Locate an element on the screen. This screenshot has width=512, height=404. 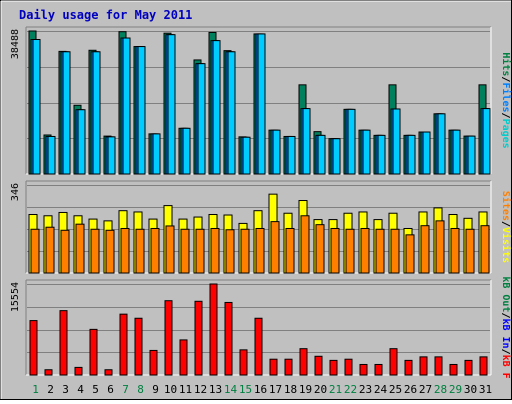
bar-kbf-day-15-fill is located at coordinates (243, 362).